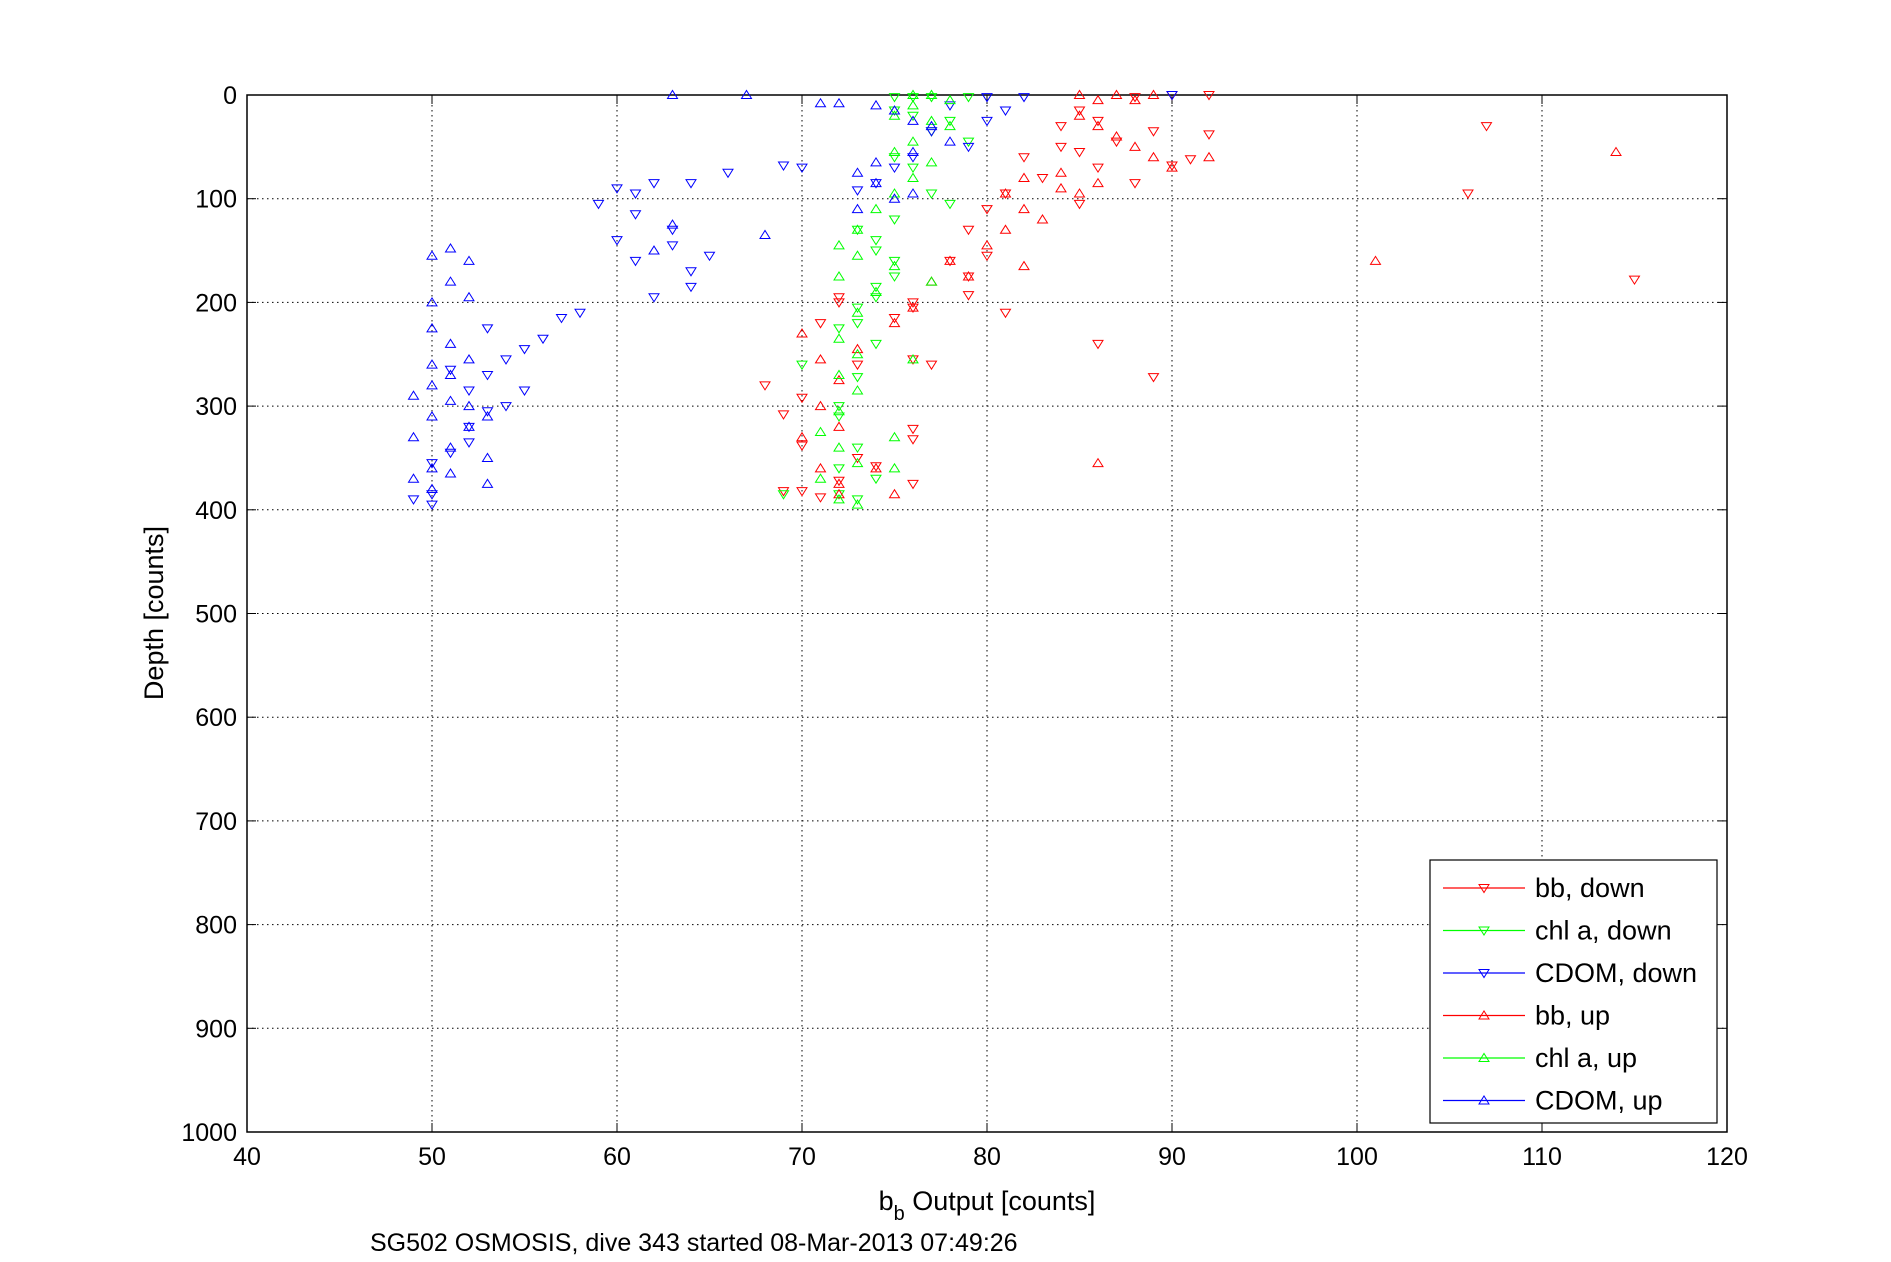 Image resolution: width=1891 pixels, height=1262 pixels. What do you see at coordinates (987, 1205) in the screenshot?
I see `x-axis-label: bb Output [counts]` at bounding box center [987, 1205].